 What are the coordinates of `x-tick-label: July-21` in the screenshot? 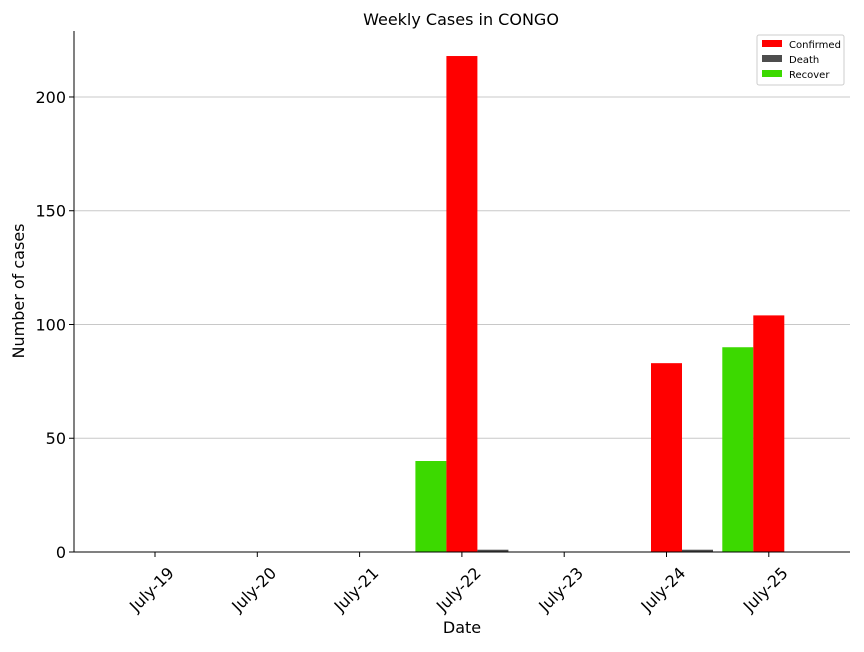 It's located at (356, 589).